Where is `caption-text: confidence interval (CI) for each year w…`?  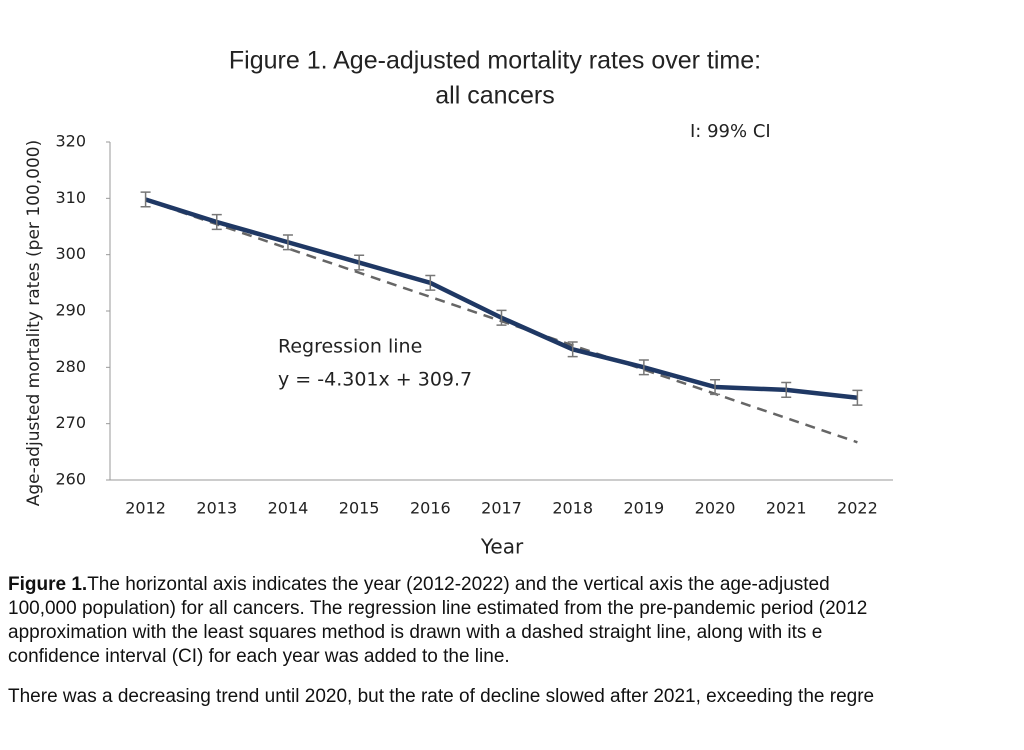 caption-text: confidence interval (CI) for each year w… is located at coordinates (259, 656).